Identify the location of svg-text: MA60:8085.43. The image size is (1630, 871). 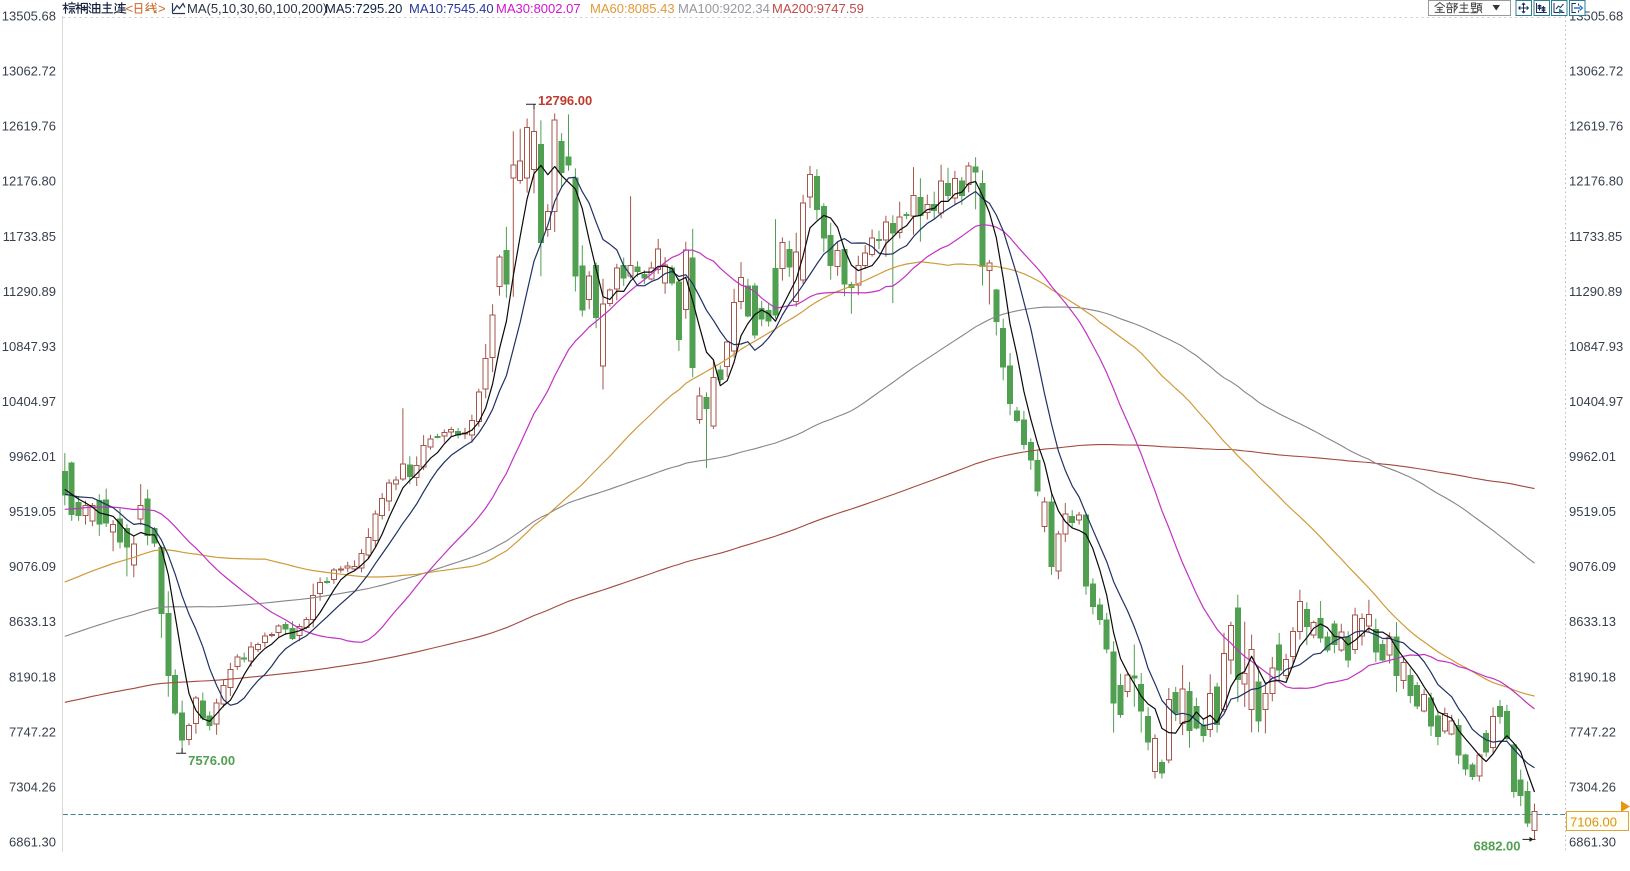
(632, 8).